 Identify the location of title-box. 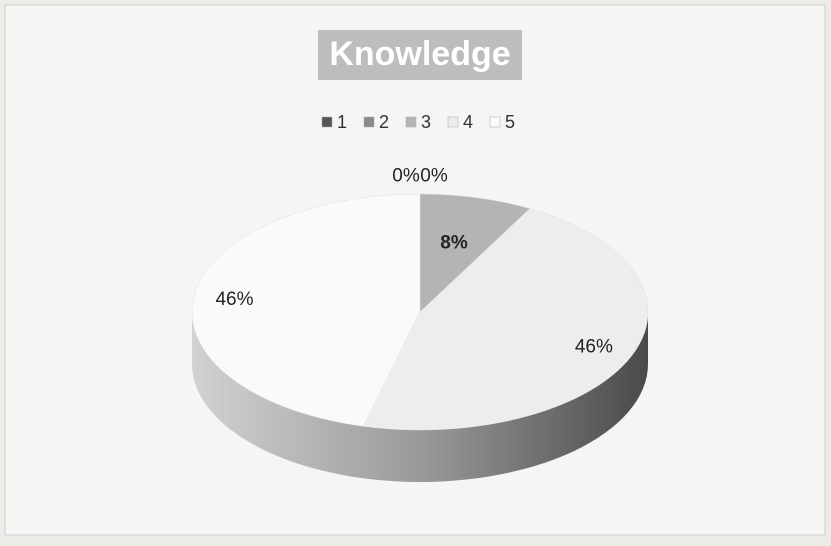
(420, 55).